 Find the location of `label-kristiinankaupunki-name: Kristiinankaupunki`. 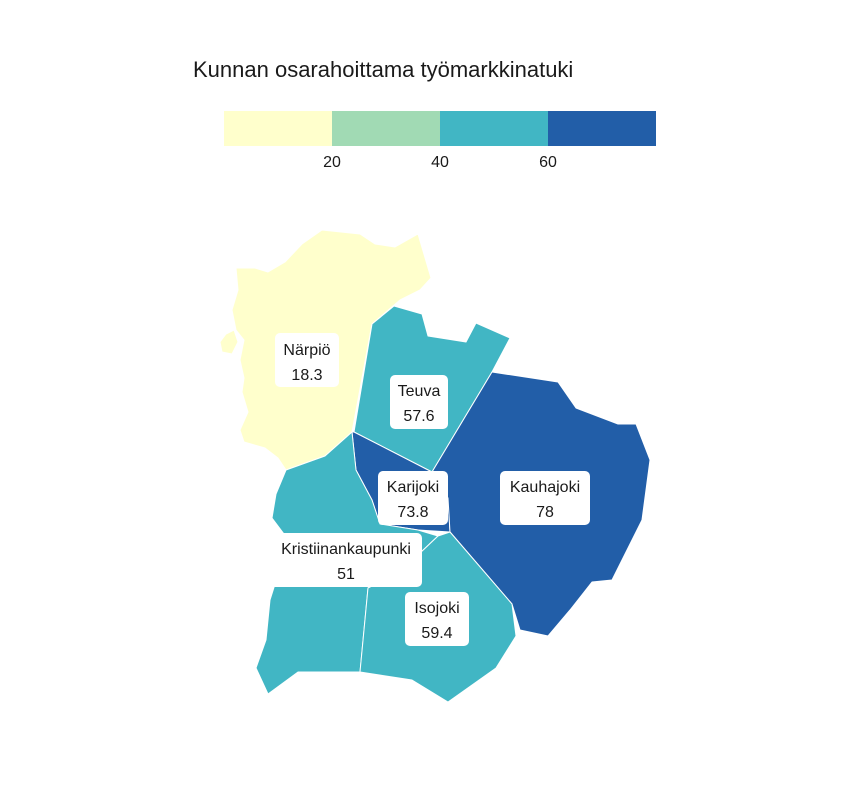

label-kristiinankaupunki-name: Kristiinankaupunki is located at coordinates (346, 549).